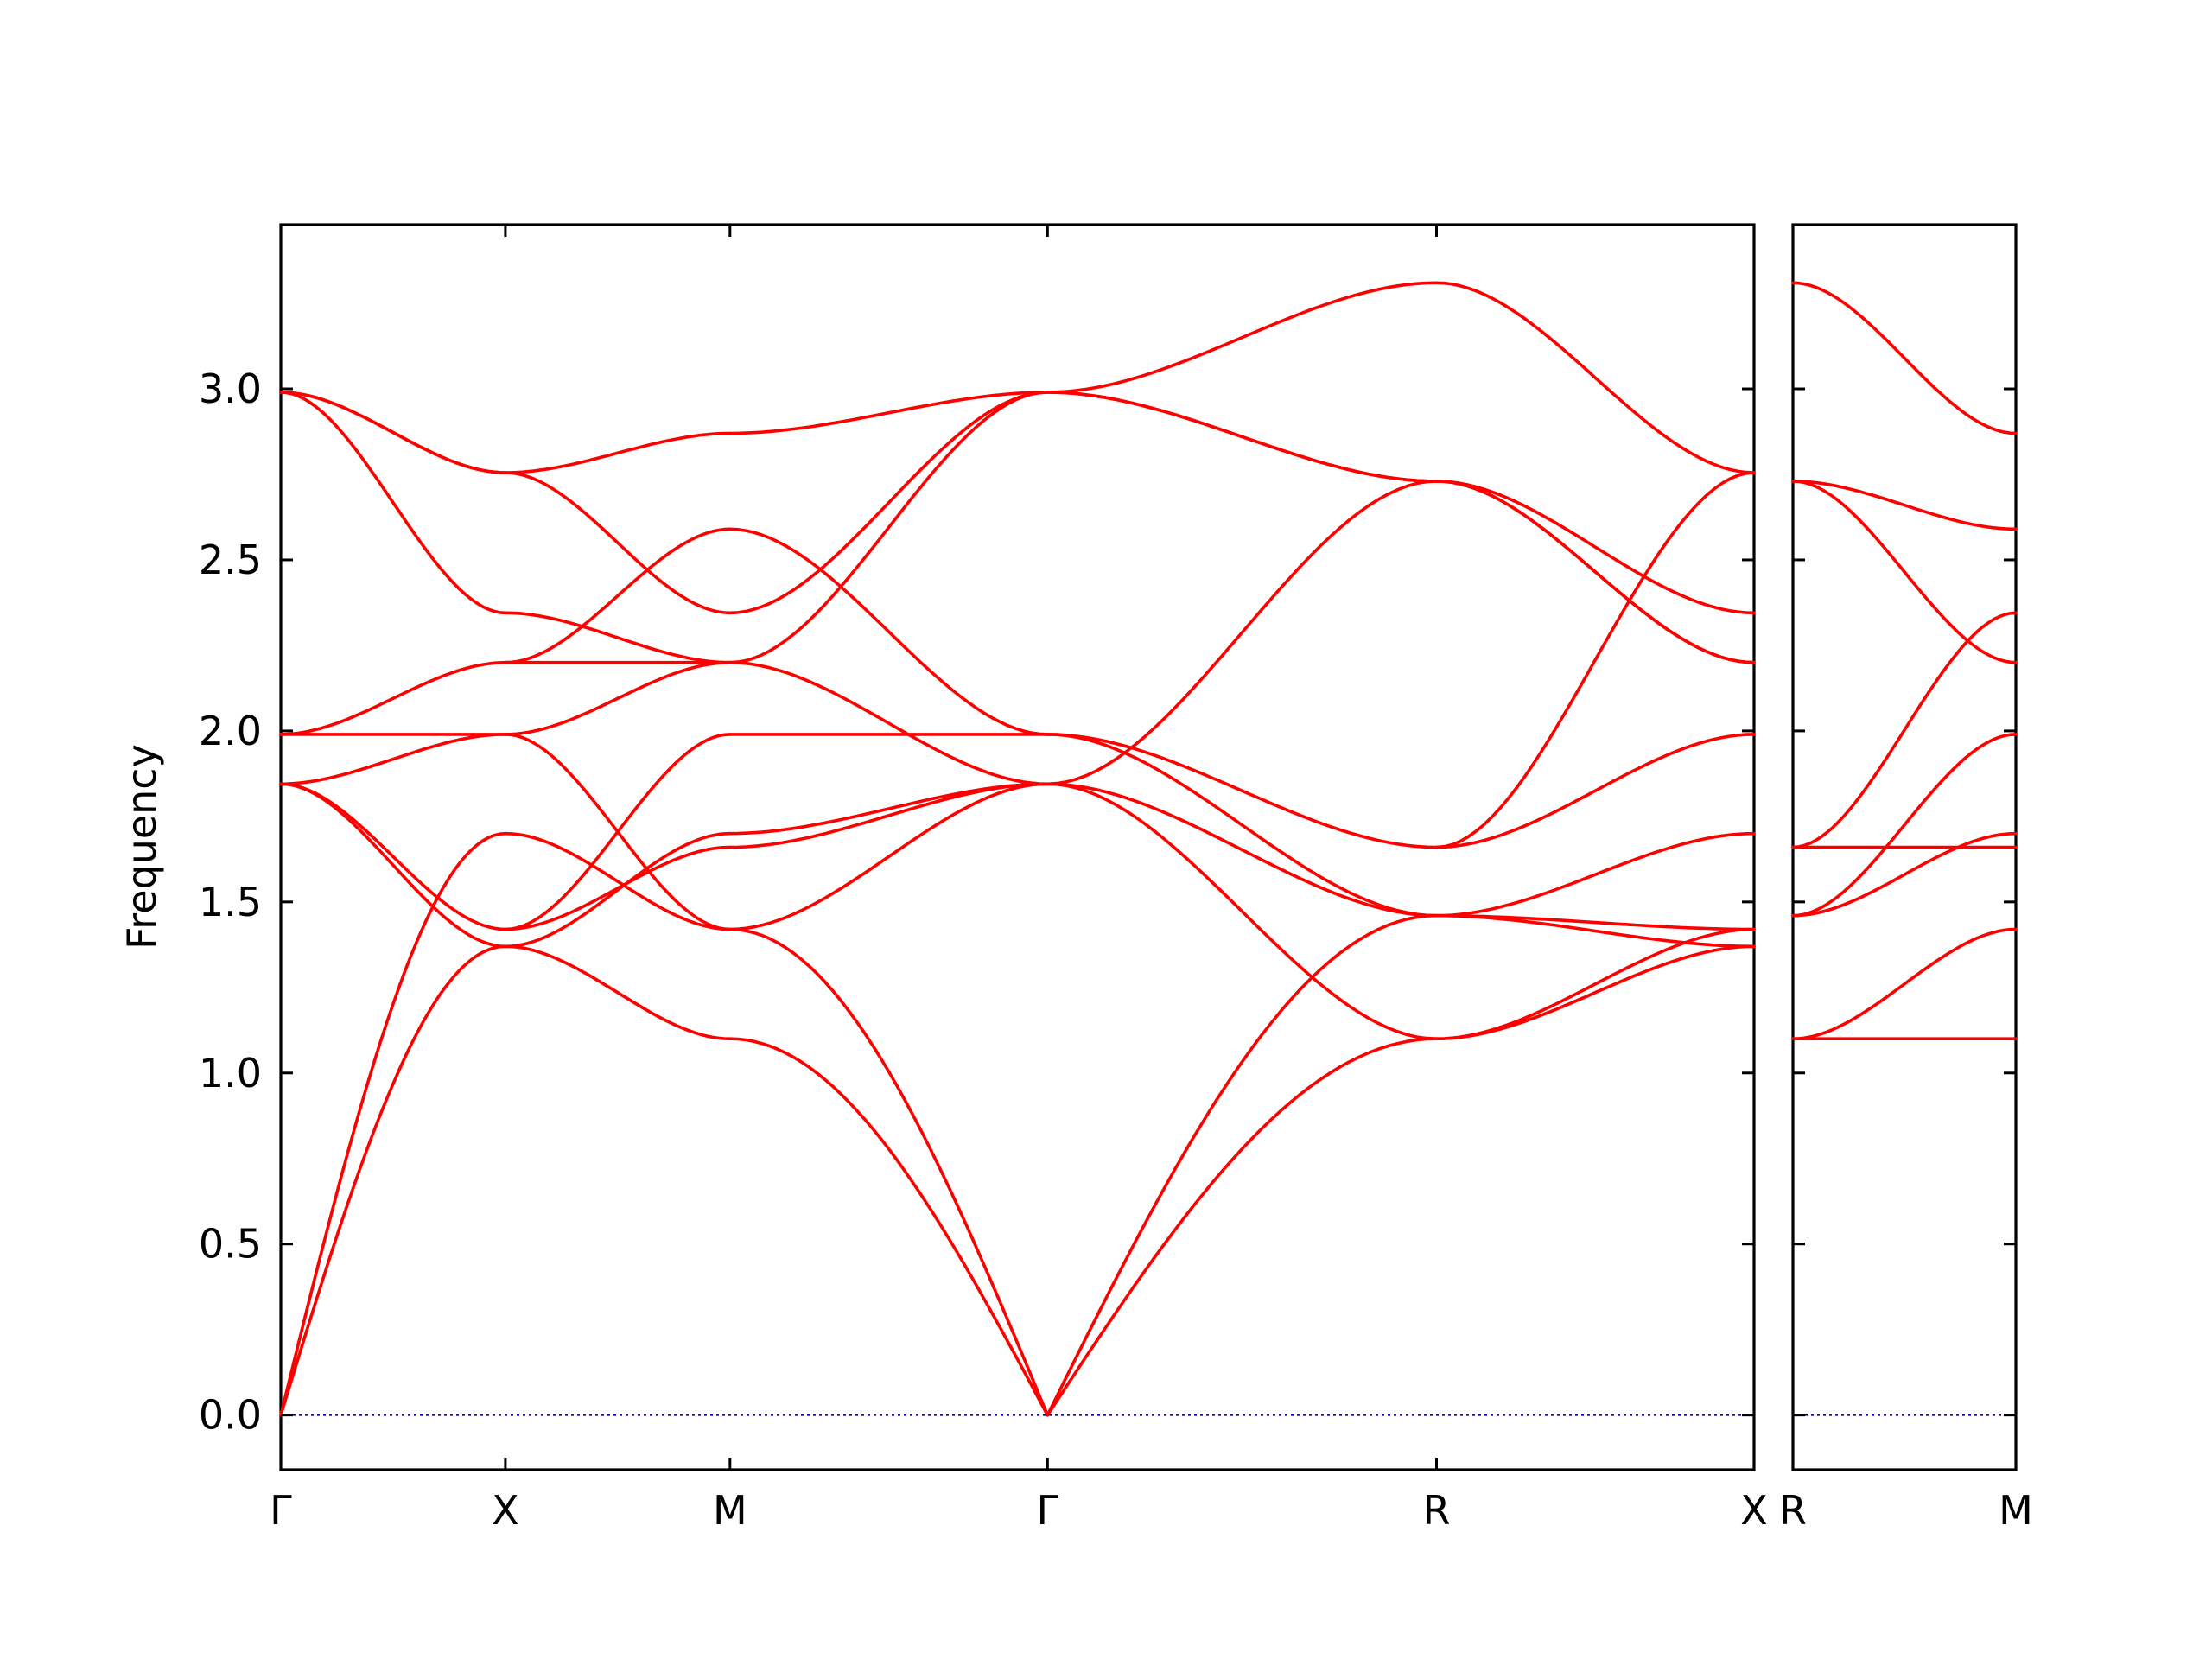  Describe the element at coordinates (231, 388) in the screenshot. I see `y-tick-label: 3.0` at that location.